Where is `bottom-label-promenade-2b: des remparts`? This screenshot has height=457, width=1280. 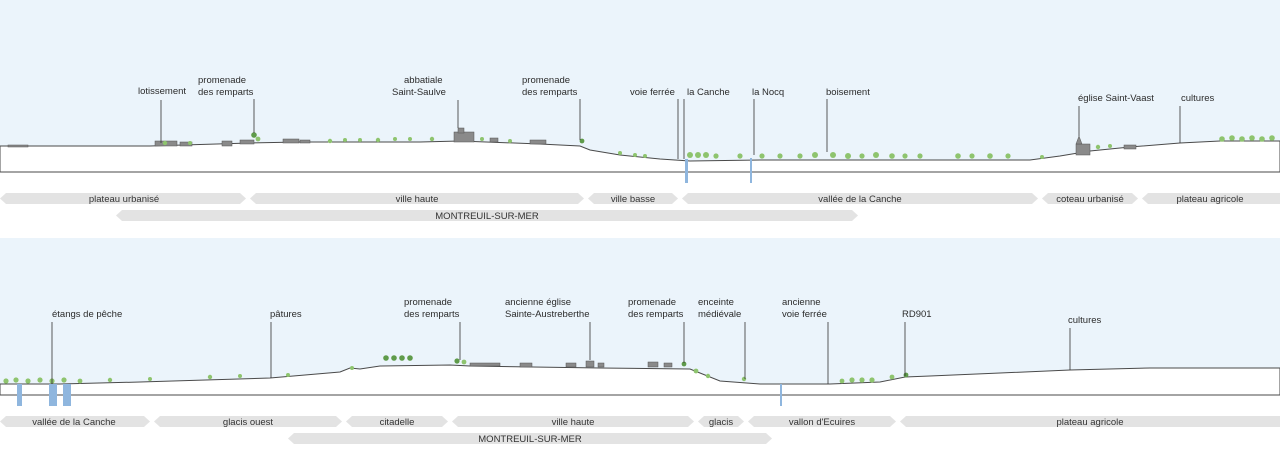
bottom-label-promenade-2b: des remparts is located at coordinates (656, 314).